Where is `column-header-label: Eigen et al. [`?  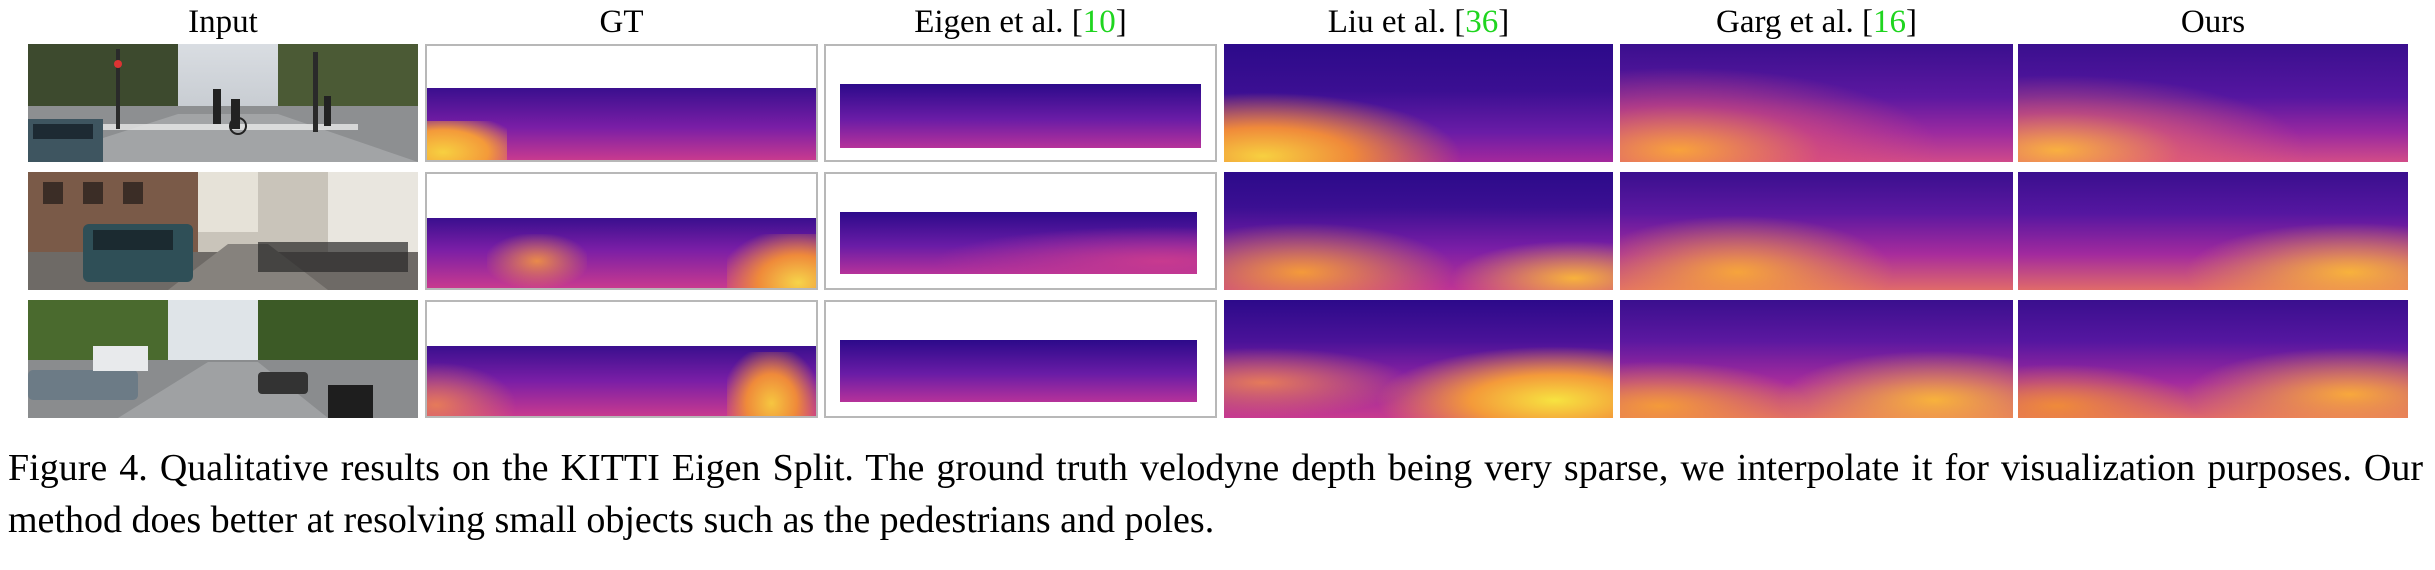 column-header-label: Eigen et al. [ is located at coordinates (998, 21).